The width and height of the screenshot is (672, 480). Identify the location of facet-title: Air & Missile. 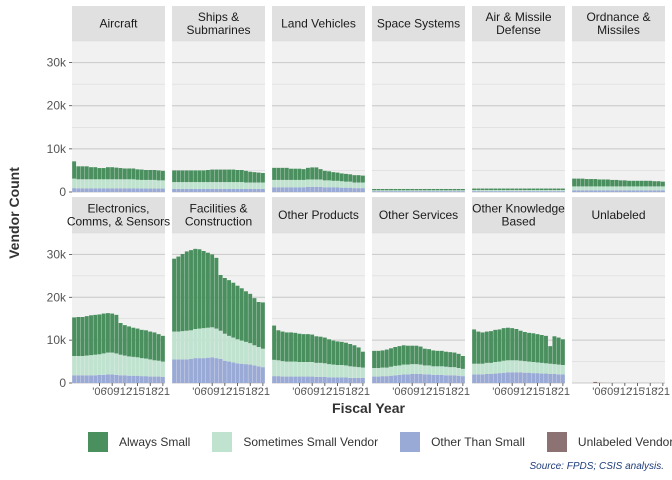
(518, 17).